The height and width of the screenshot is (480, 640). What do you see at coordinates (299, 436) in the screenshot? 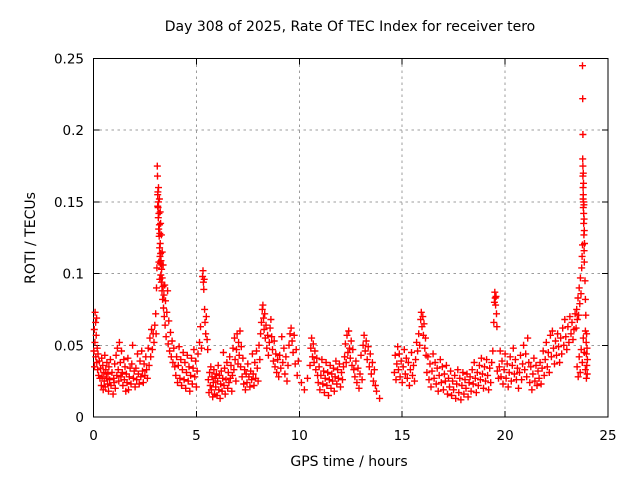
I see `x-tick-label: 10` at bounding box center [299, 436].